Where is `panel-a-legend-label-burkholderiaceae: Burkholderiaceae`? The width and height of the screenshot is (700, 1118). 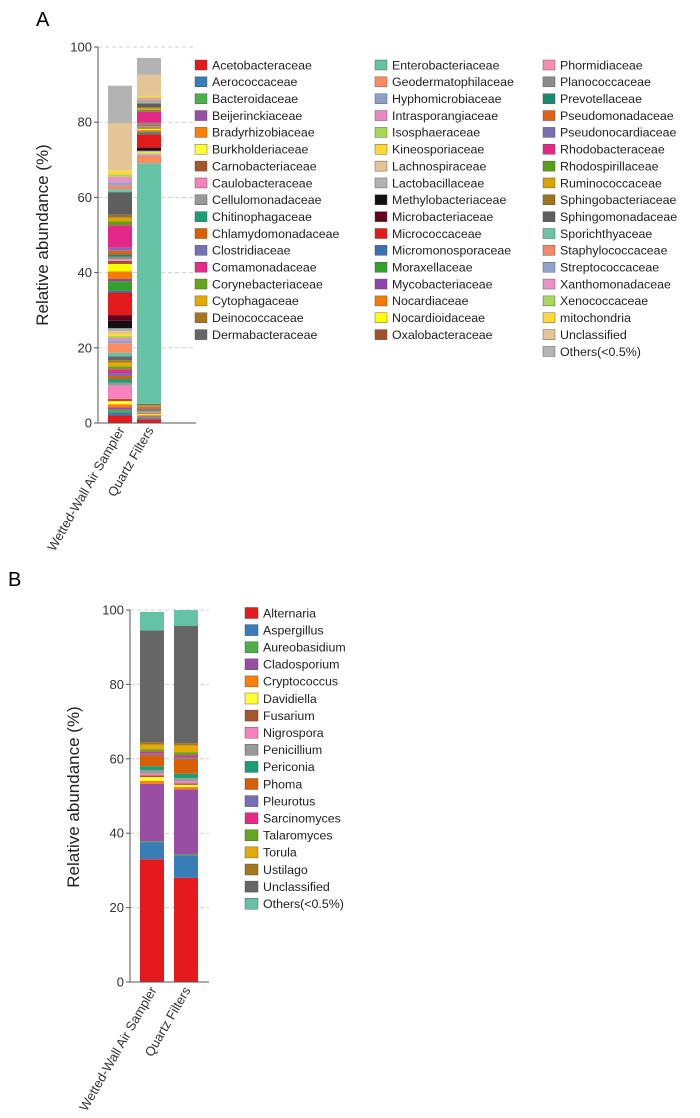 panel-a-legend-label-burkholderiaceae: Burkholderiaceae is located at coordinates (260, 150).